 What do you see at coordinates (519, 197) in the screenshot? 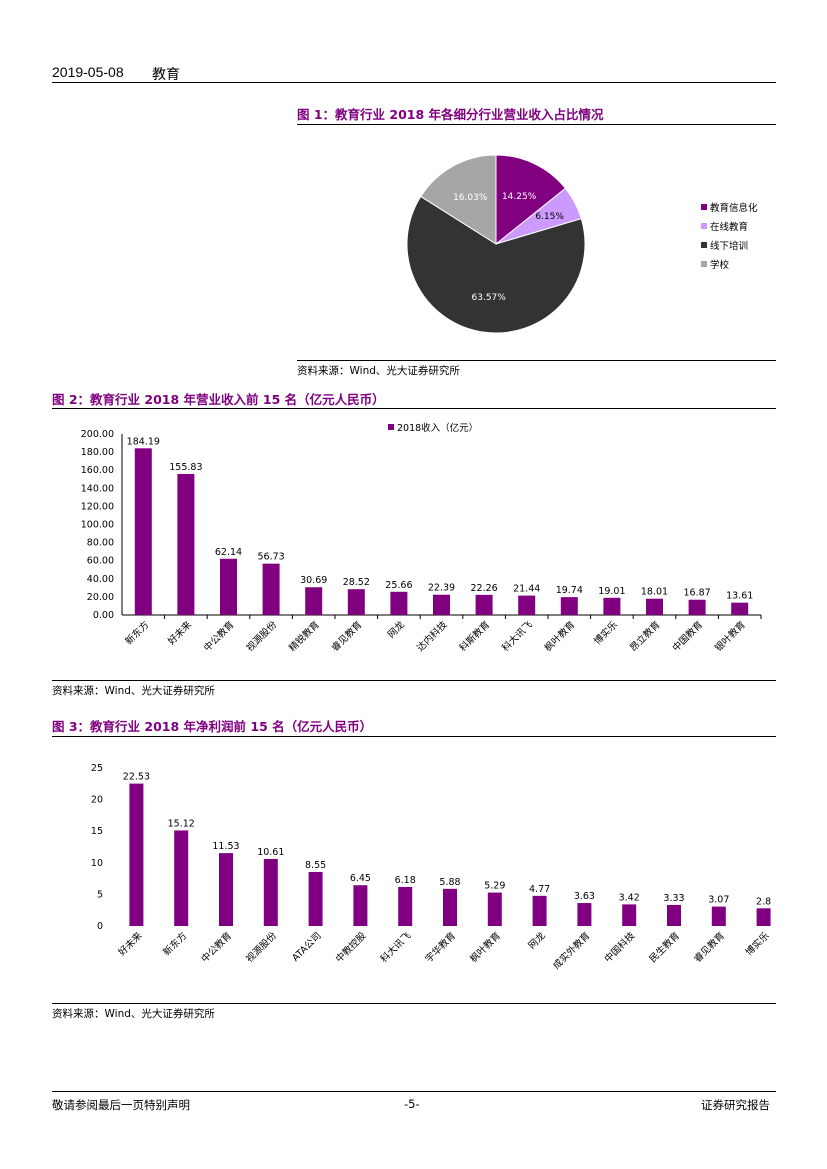
I see `pie-data-label: 14.25%` at bounding box center [519, 197].